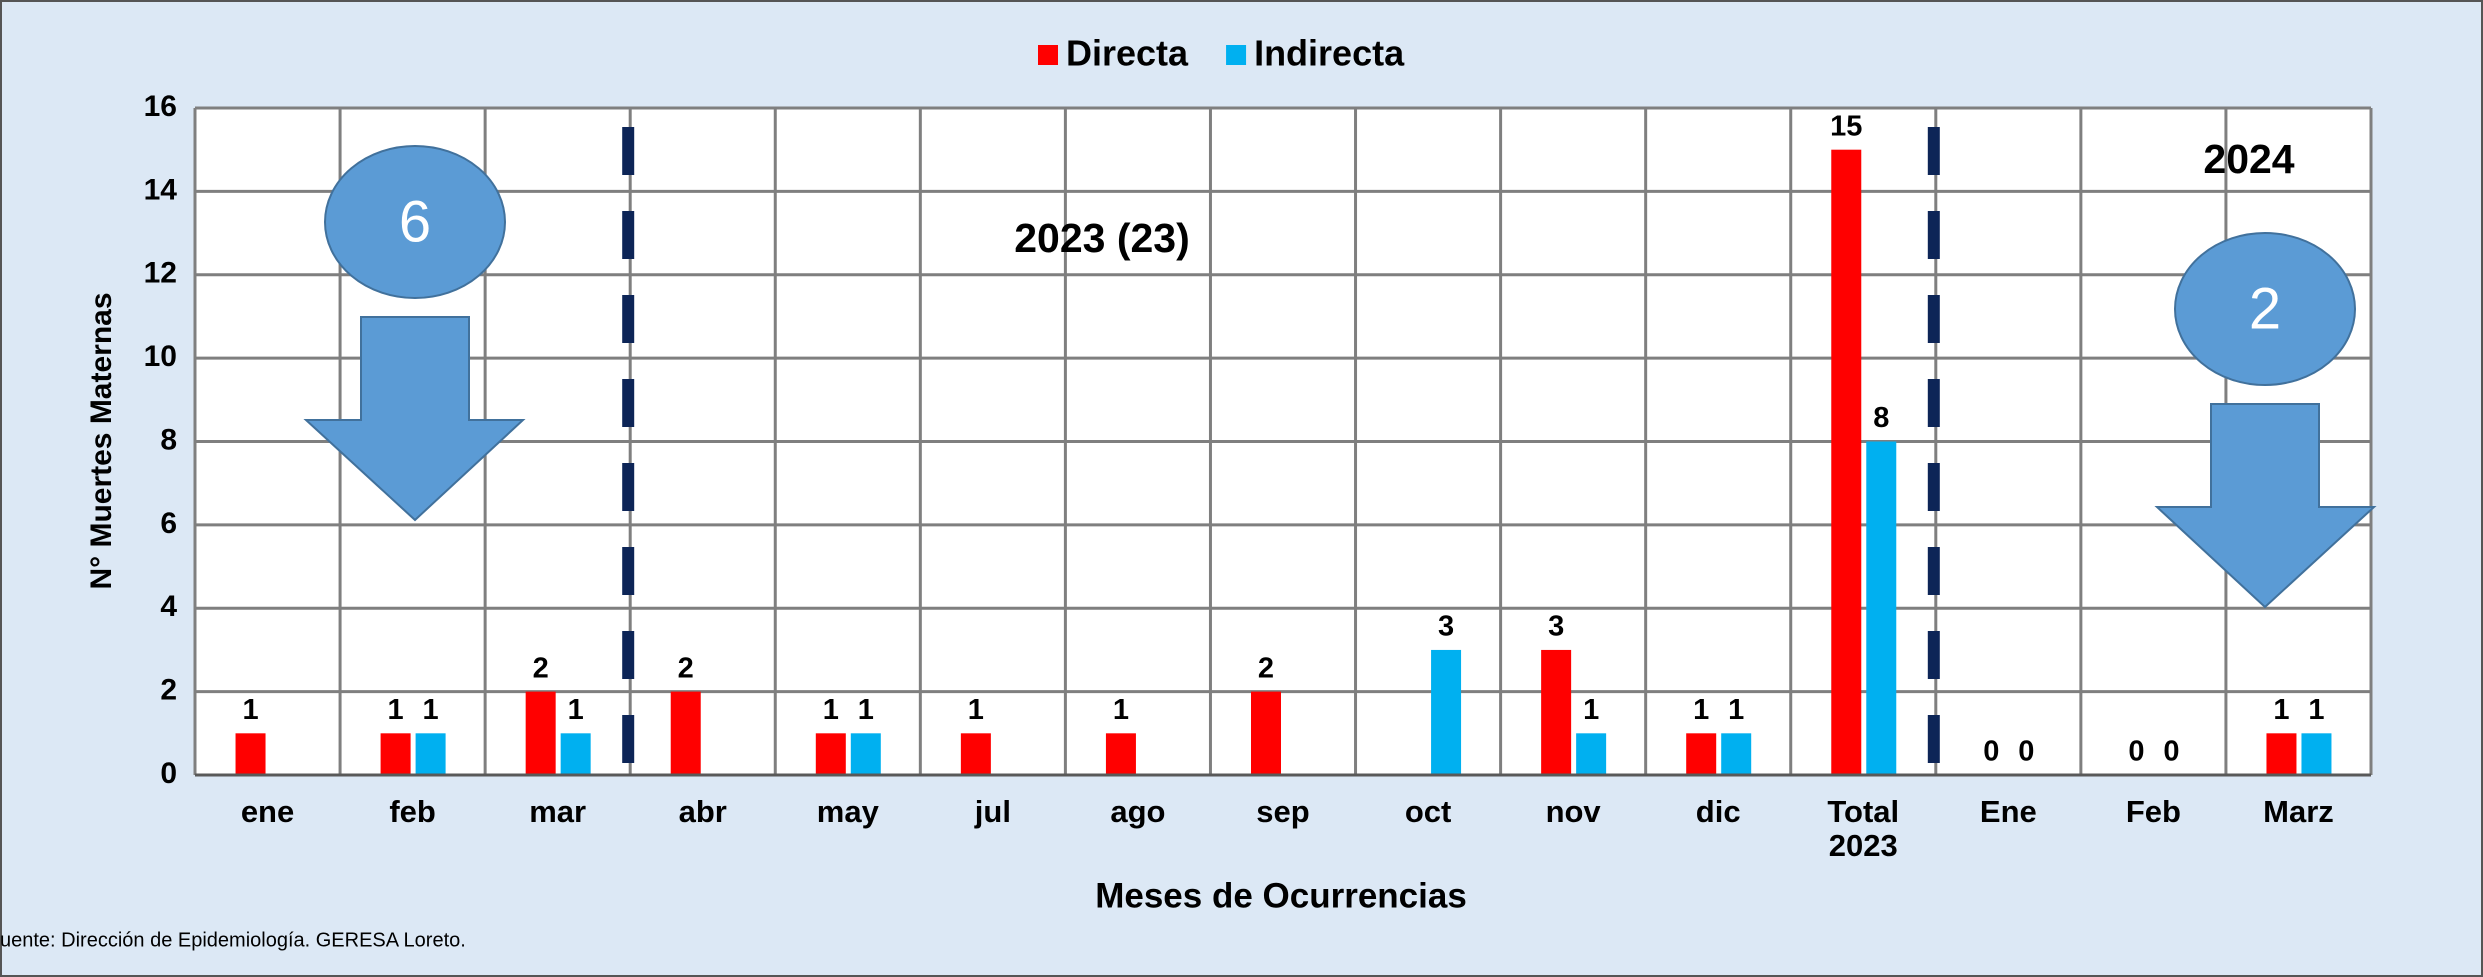  I want to click on x-tick-label: Marz, so click(2298, 811).